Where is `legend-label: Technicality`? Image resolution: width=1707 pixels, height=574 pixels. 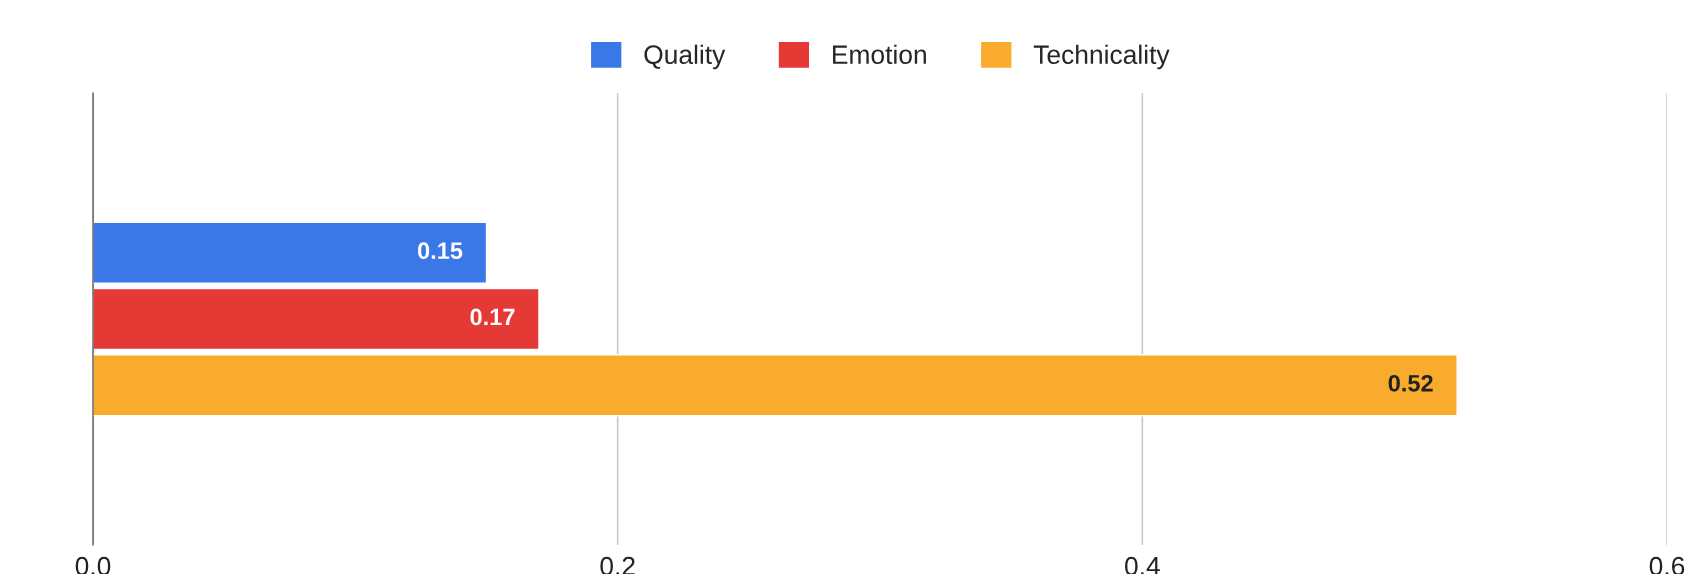
legend-label: Technicality is located at coordinates (1101, 57).